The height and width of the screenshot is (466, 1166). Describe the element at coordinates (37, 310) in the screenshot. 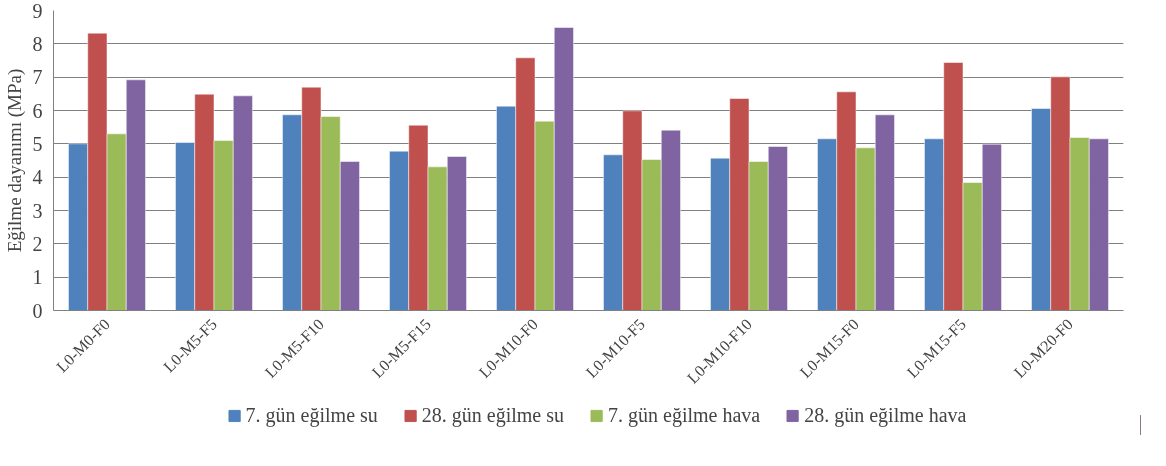

I see `y-tick-label: 0` at that location.